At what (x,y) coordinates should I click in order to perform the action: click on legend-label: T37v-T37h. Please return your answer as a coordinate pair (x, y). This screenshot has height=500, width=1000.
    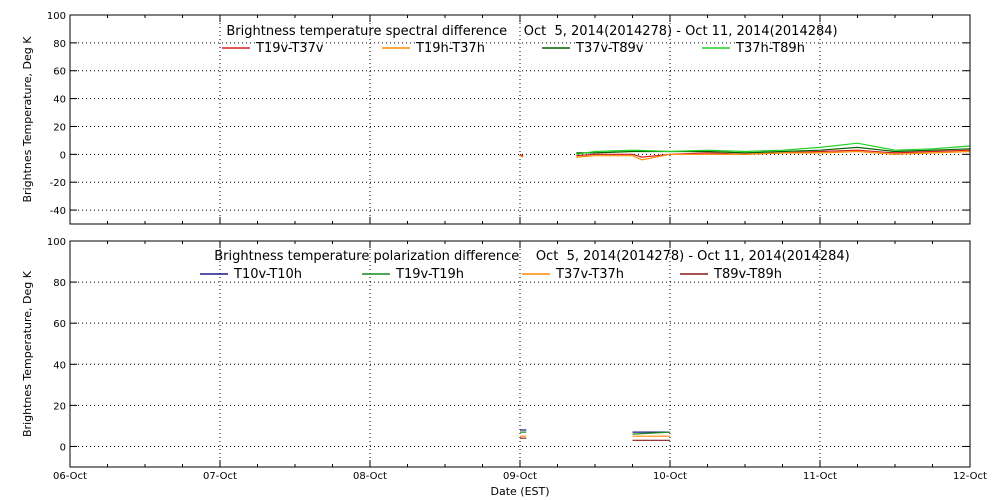
    Looking at the image, I should click on (589, 274).